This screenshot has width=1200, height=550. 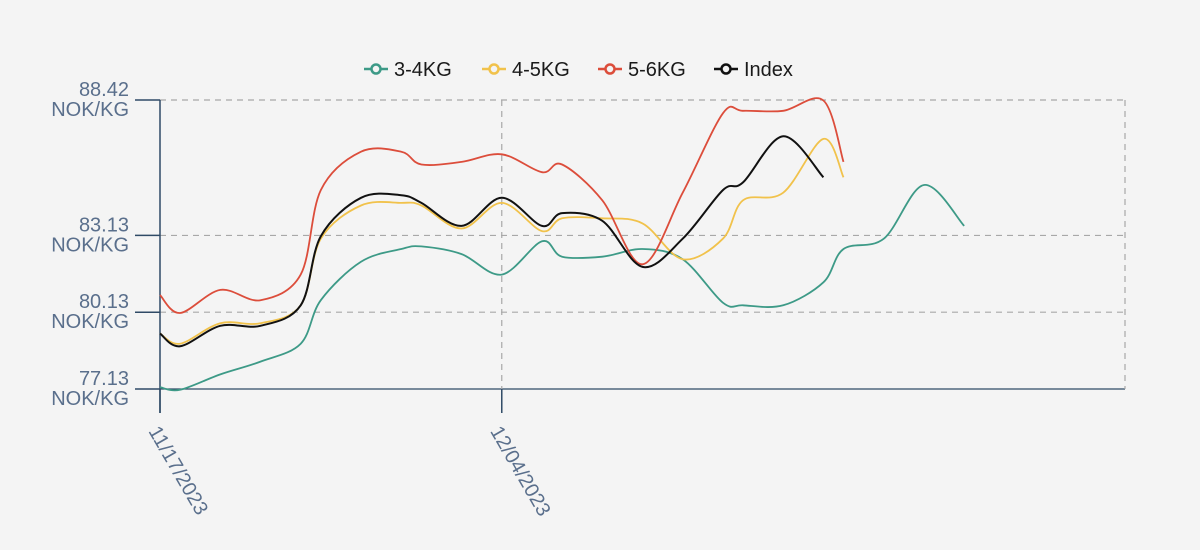 What do you see at coordinates (494, 69) in the screenshot?
I see `legend-marker-4-5kg` at bounding box center [494, 69].